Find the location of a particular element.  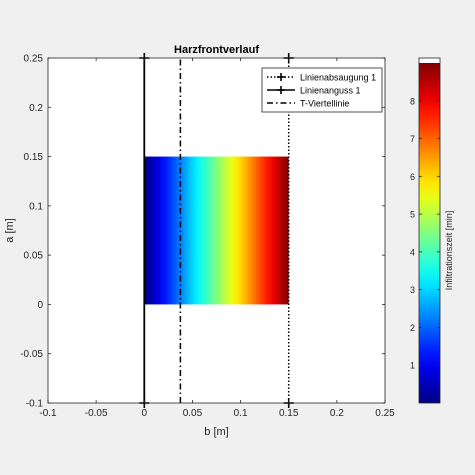

legend-entry-1: Linienabsaugung 1 is located at coordinates (321, 78).